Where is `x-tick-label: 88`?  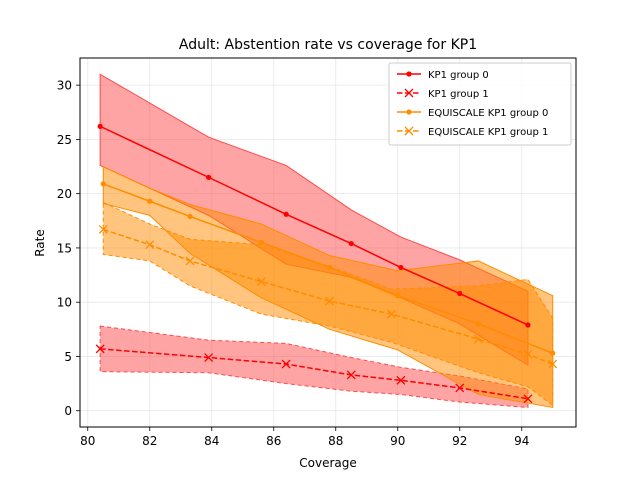
x-tick-label: 88 is located at coordinates (335, 441).